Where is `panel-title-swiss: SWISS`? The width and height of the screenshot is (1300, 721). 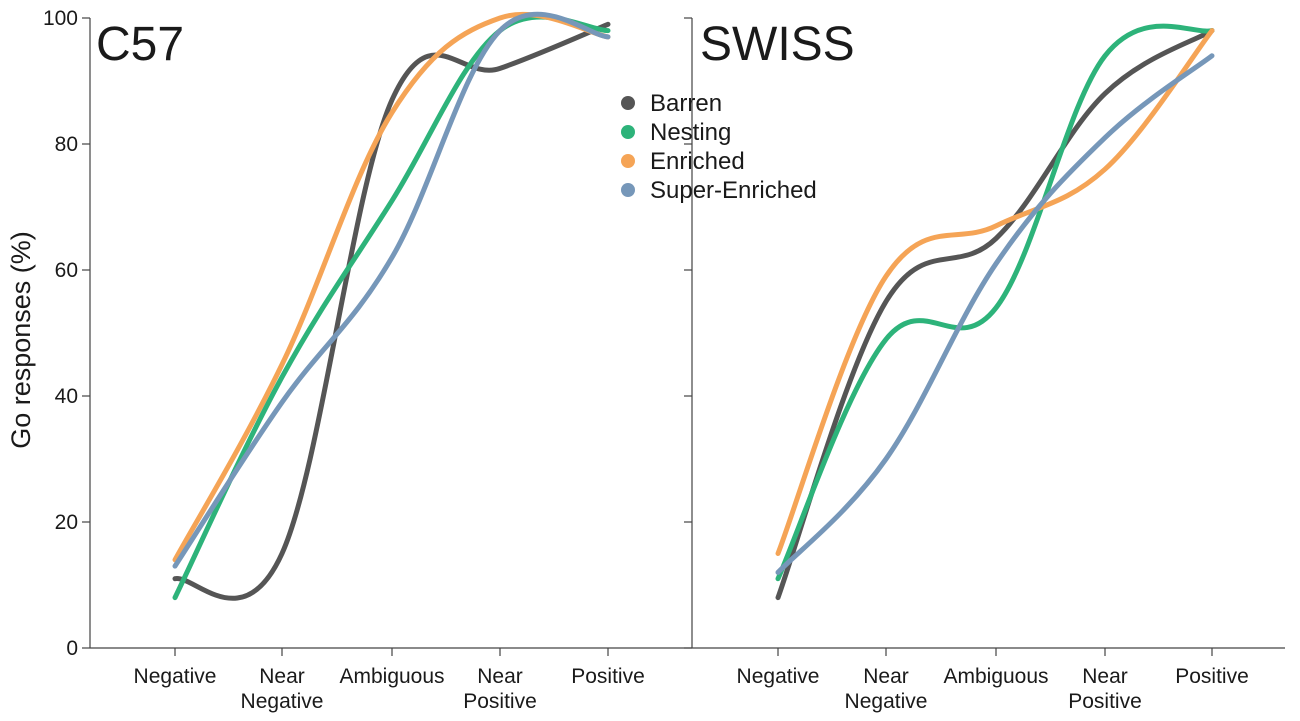 panel-title-swiss: SWISS is located at coordinates (777, 44).